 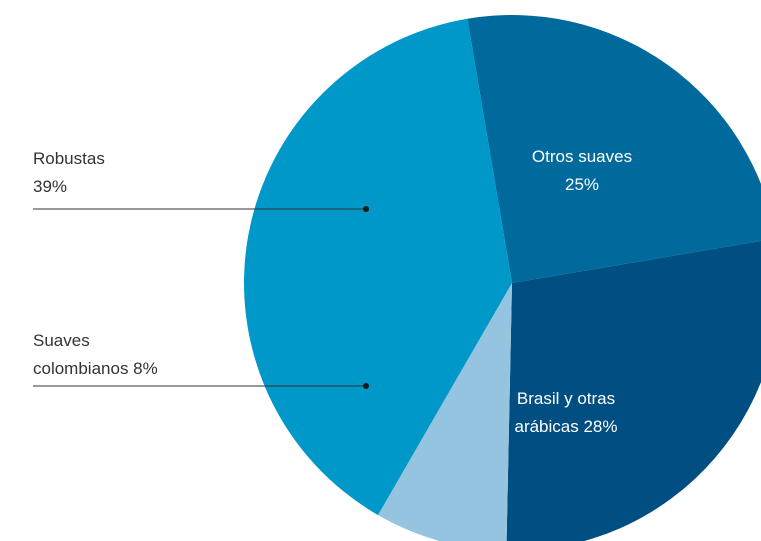 What do you see at coordinates (565, 426) in the screenshot?
I see `slice-label-1-line-2: arábicas 28%` at bounding box center [565, 426].